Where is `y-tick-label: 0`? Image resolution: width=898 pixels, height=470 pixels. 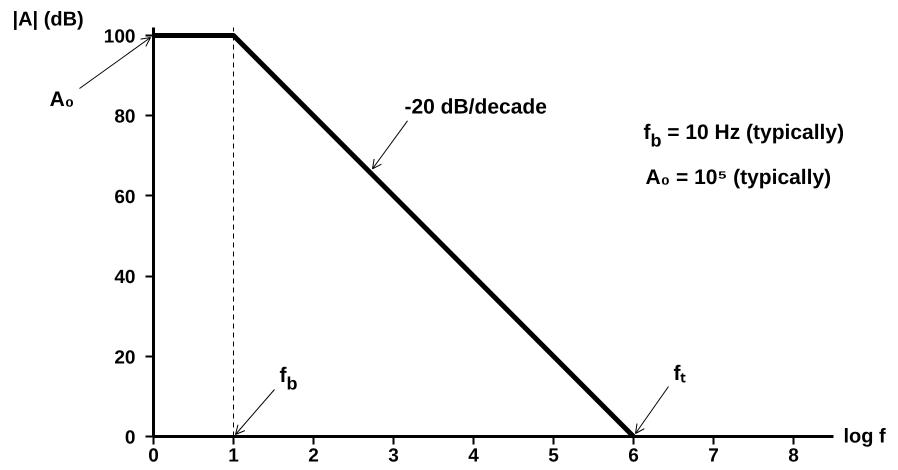 y-tick-label: 0 is located at coordinates (130, 438).